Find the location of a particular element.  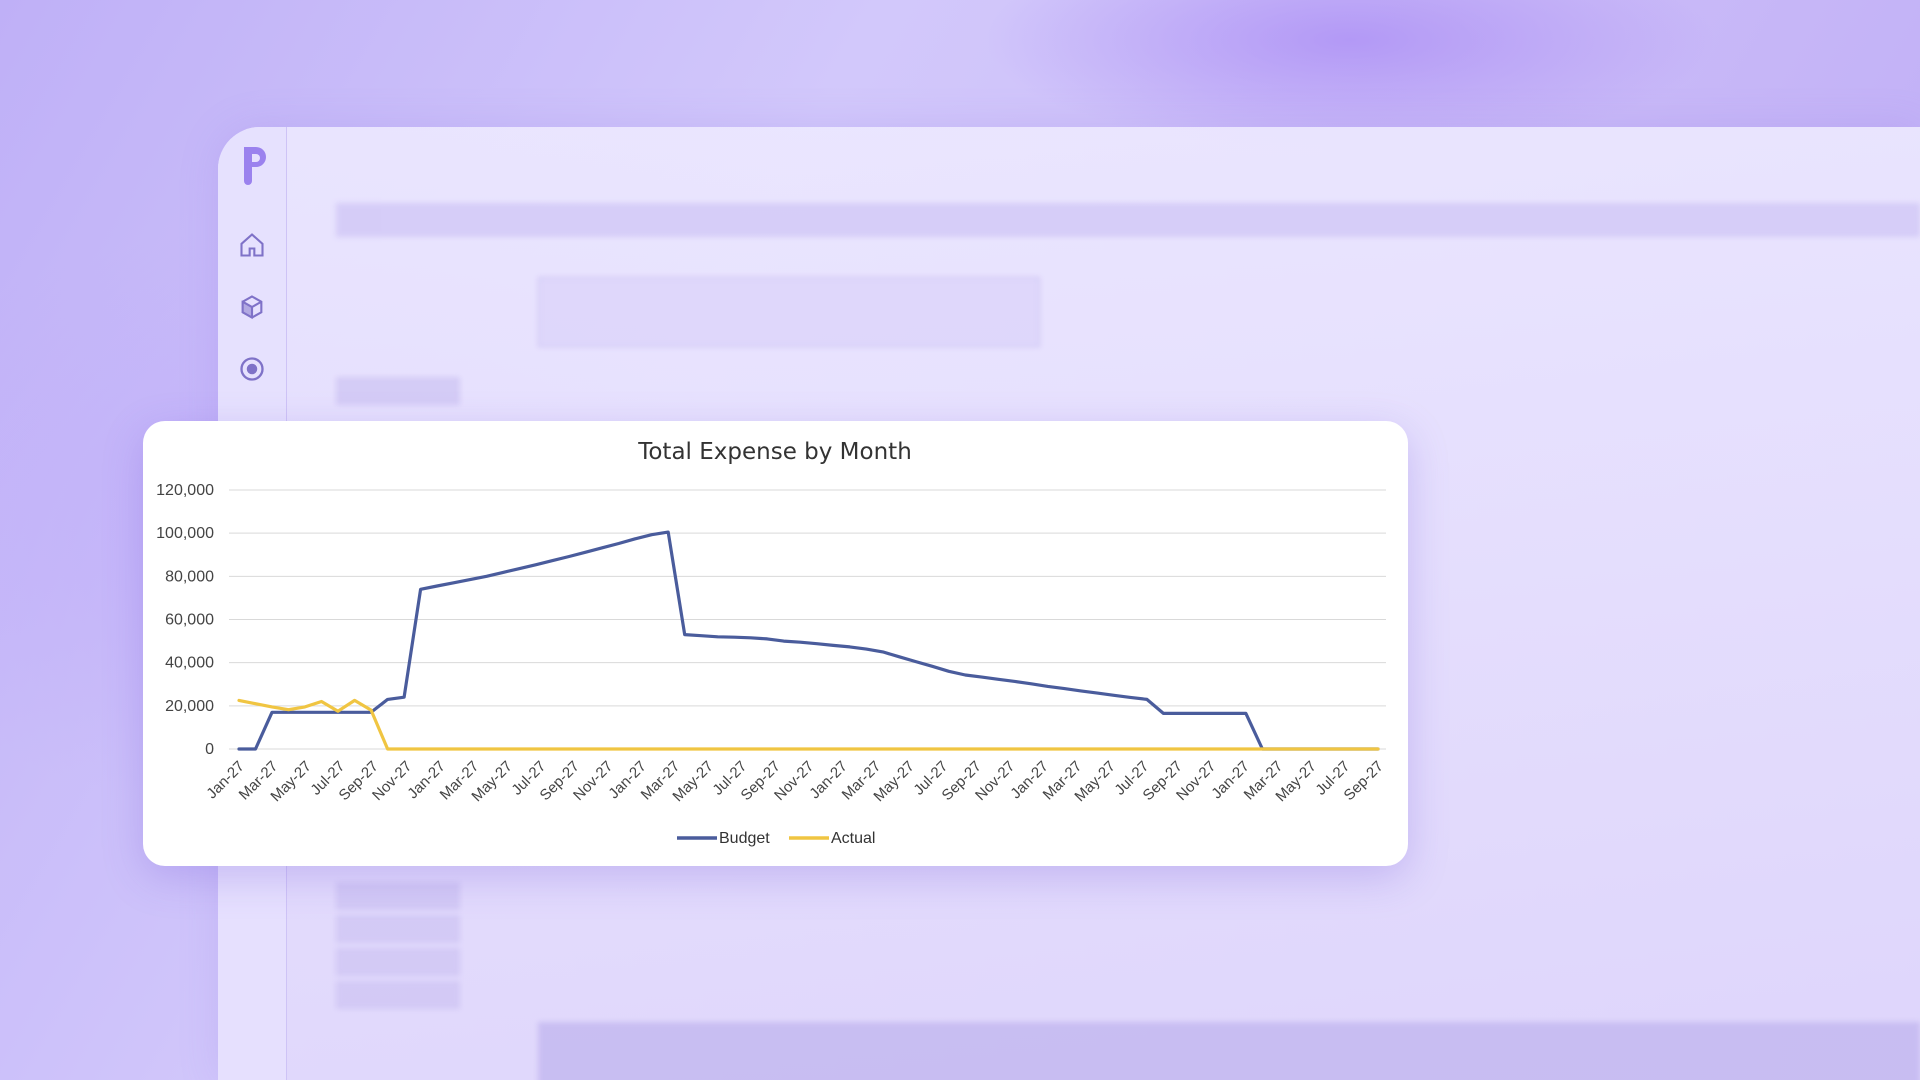

series-line-budget is located at coordinates (808, 640).